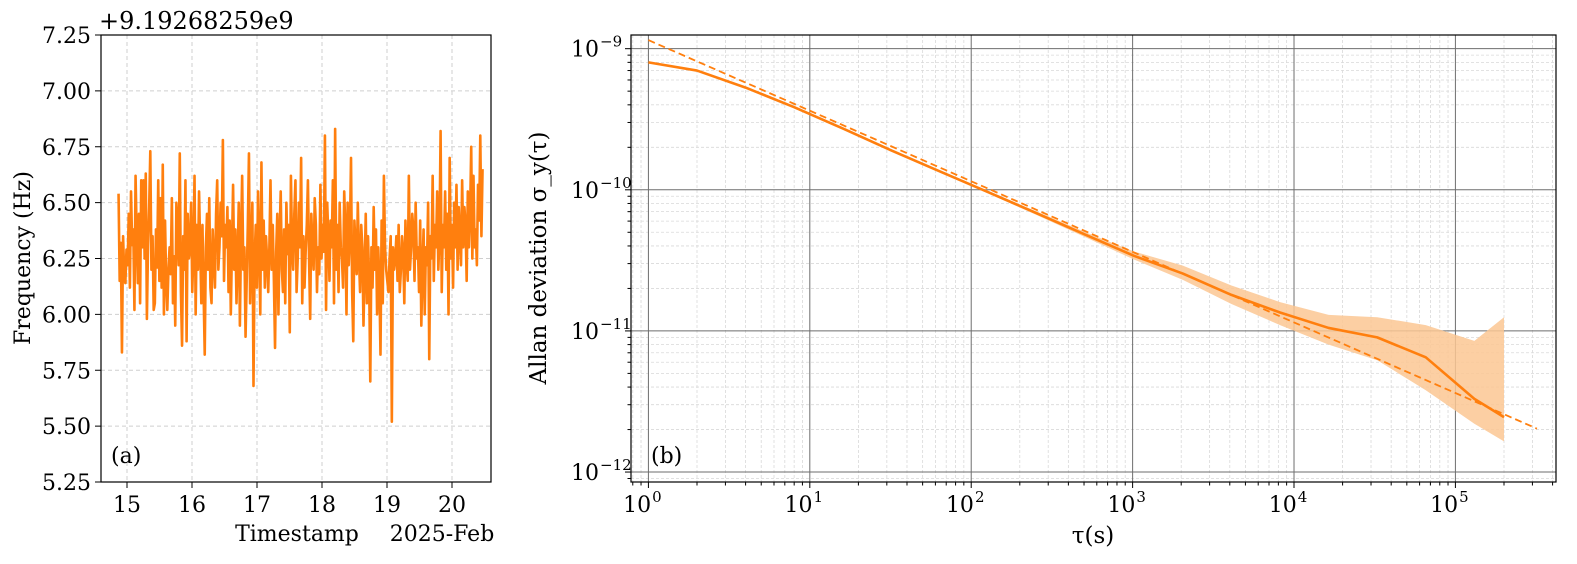  I want to click on panel-a-x-tick-label: 19, so click(387, 505).